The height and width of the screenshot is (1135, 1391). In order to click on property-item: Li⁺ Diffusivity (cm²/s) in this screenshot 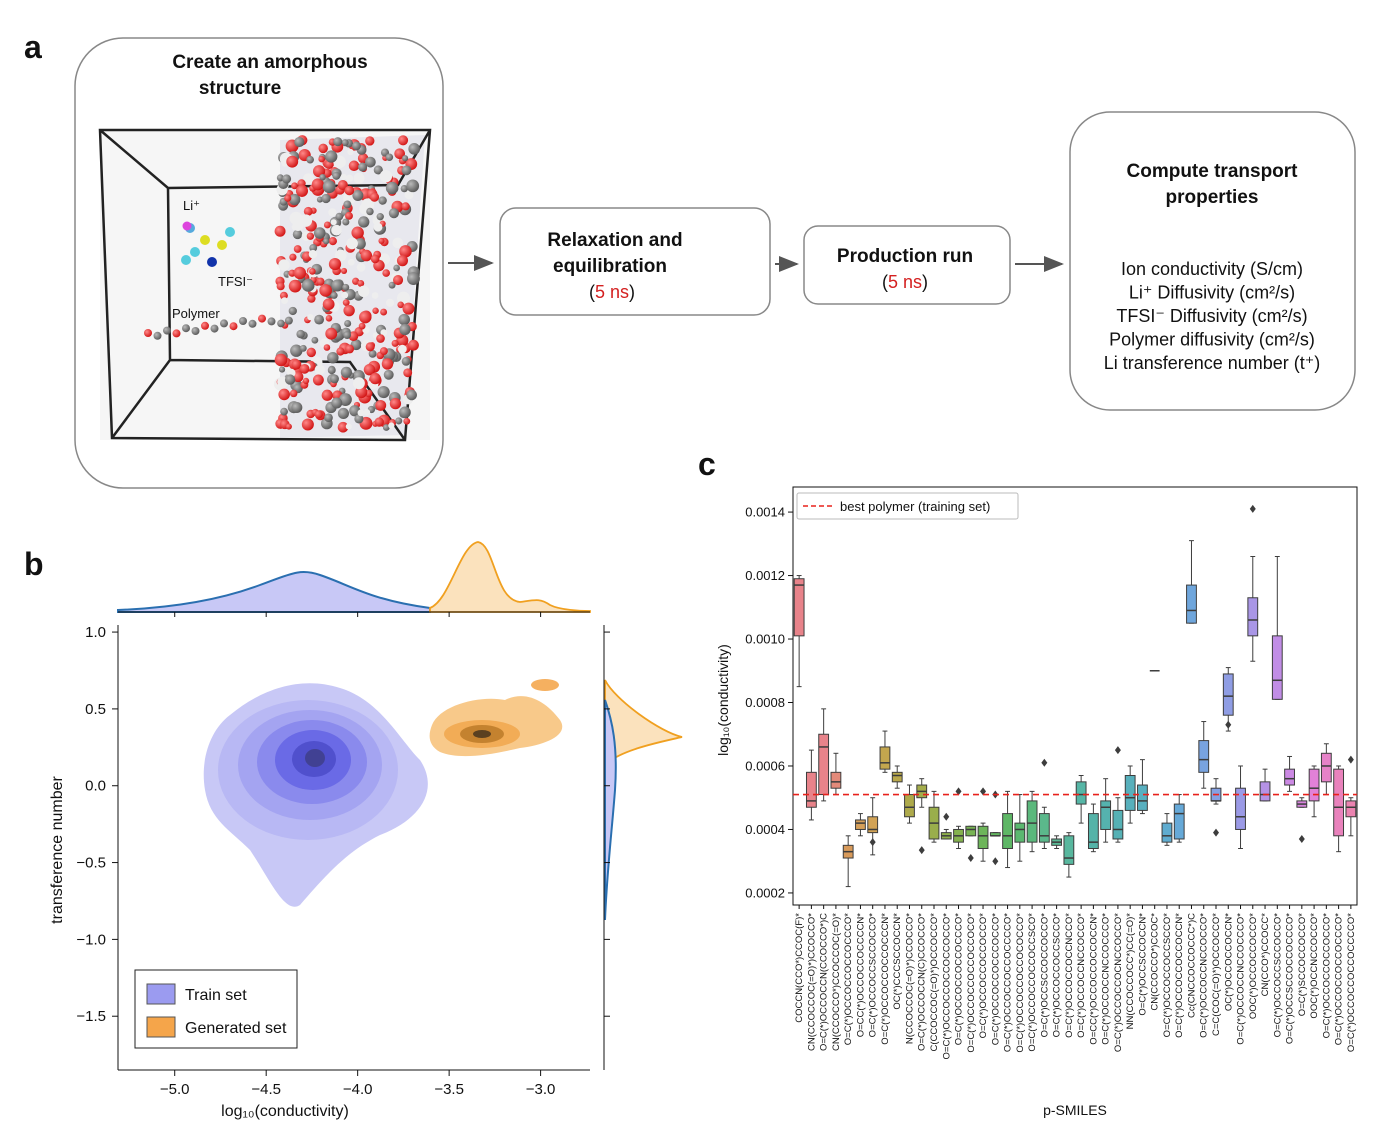, I will do `click(1212, 293)`.